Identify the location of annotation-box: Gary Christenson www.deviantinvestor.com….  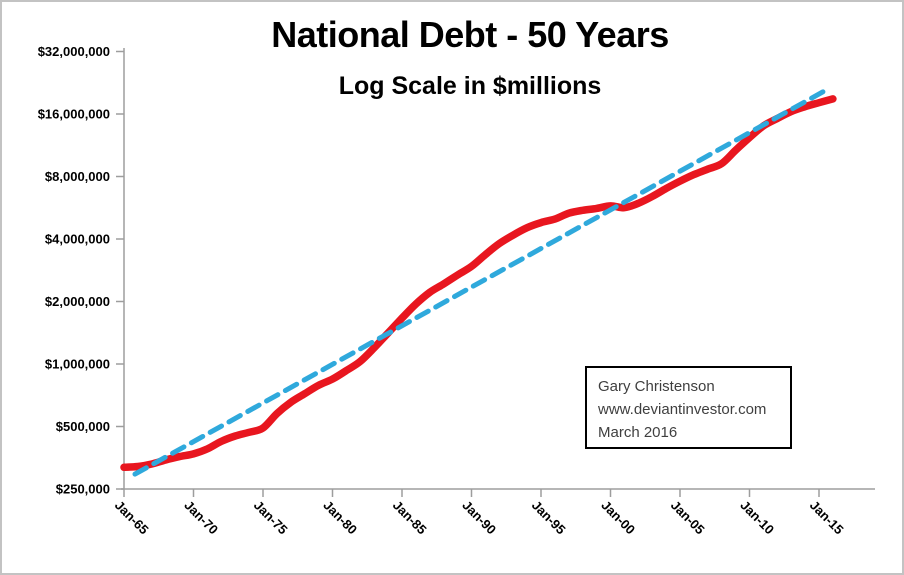
(688, 407).